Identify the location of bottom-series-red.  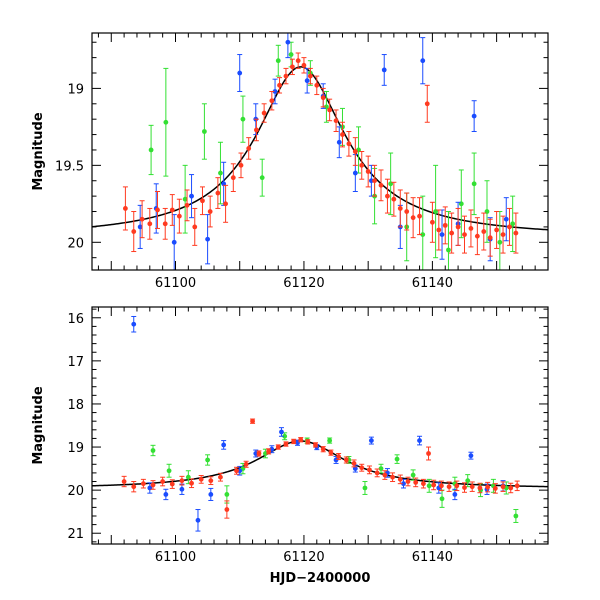
(320, 468).